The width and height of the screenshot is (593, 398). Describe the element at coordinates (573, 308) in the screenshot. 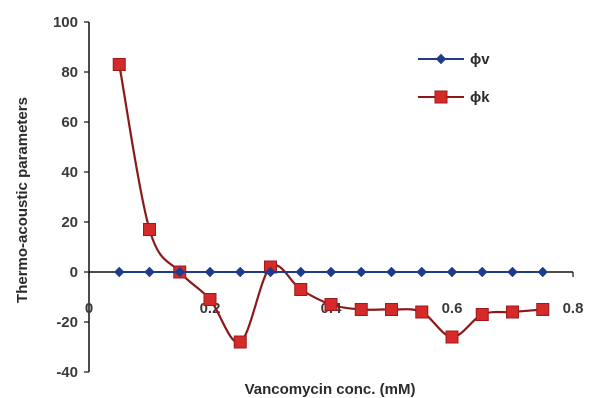

I see `x-tick-label: 0.8` at that location.